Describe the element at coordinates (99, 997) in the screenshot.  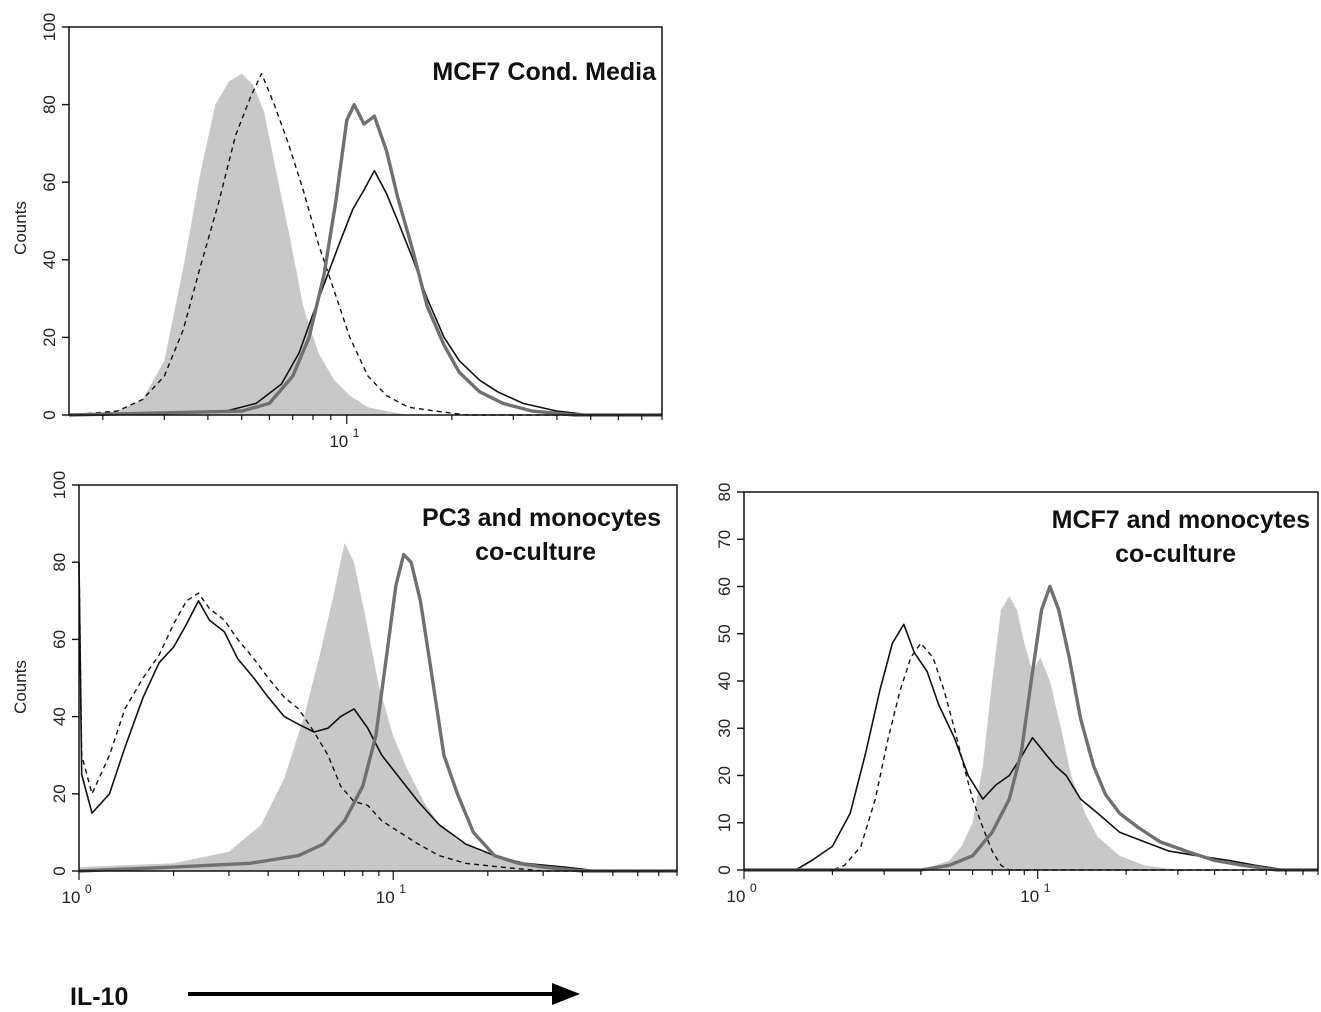
I see `il10-label: IL-10` at that location.